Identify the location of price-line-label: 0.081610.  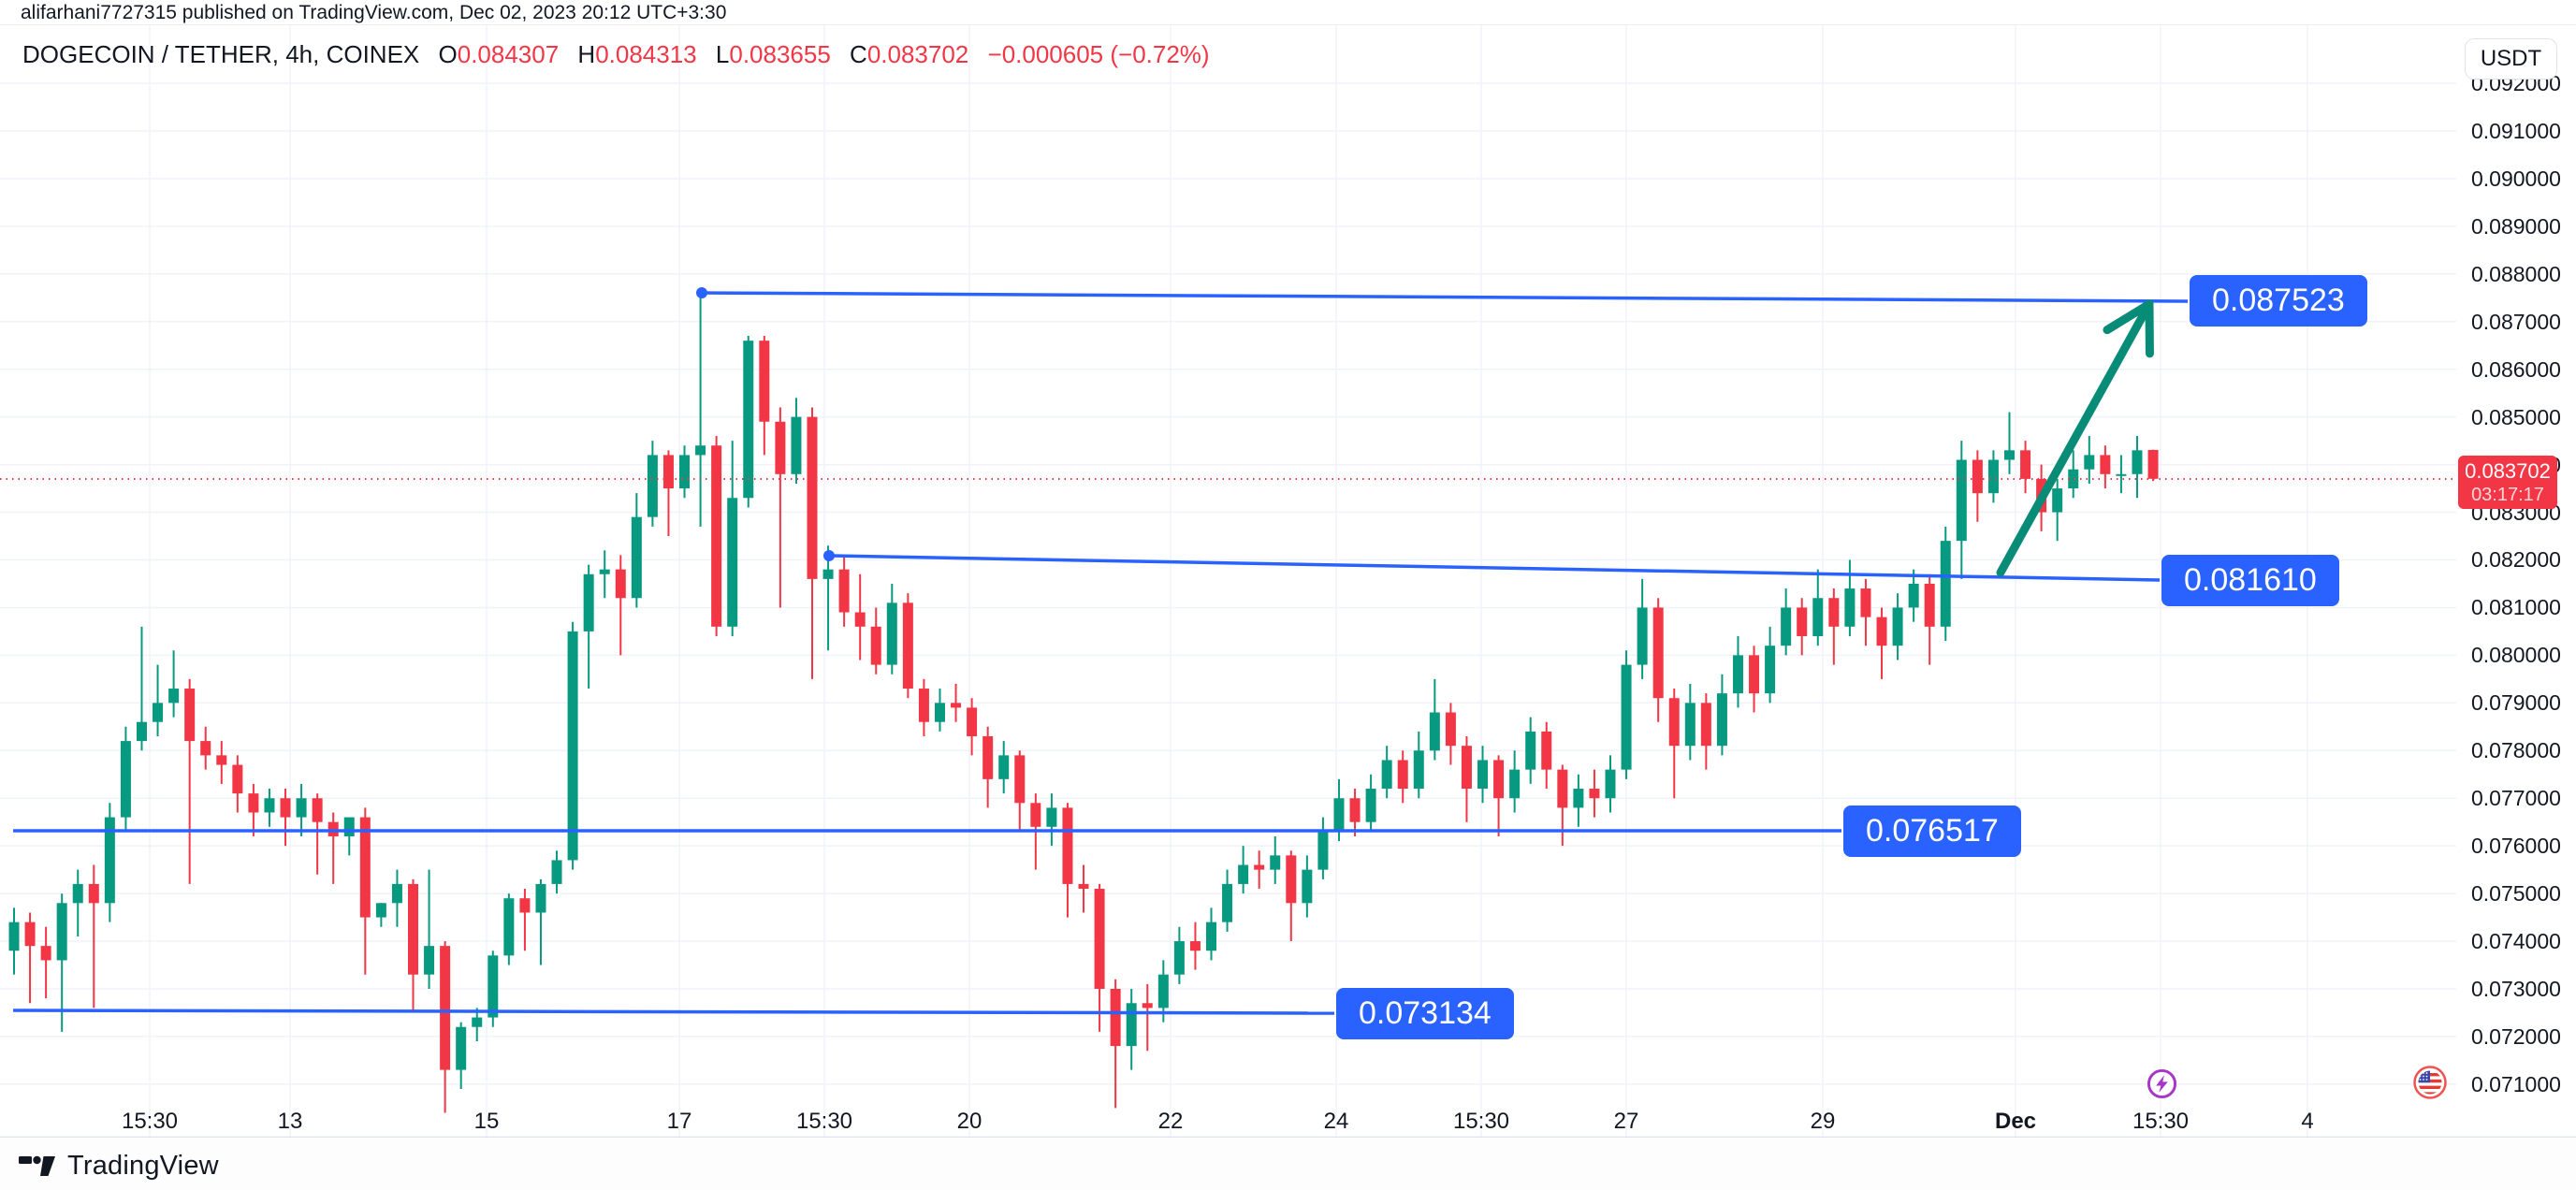
(2250, 580).